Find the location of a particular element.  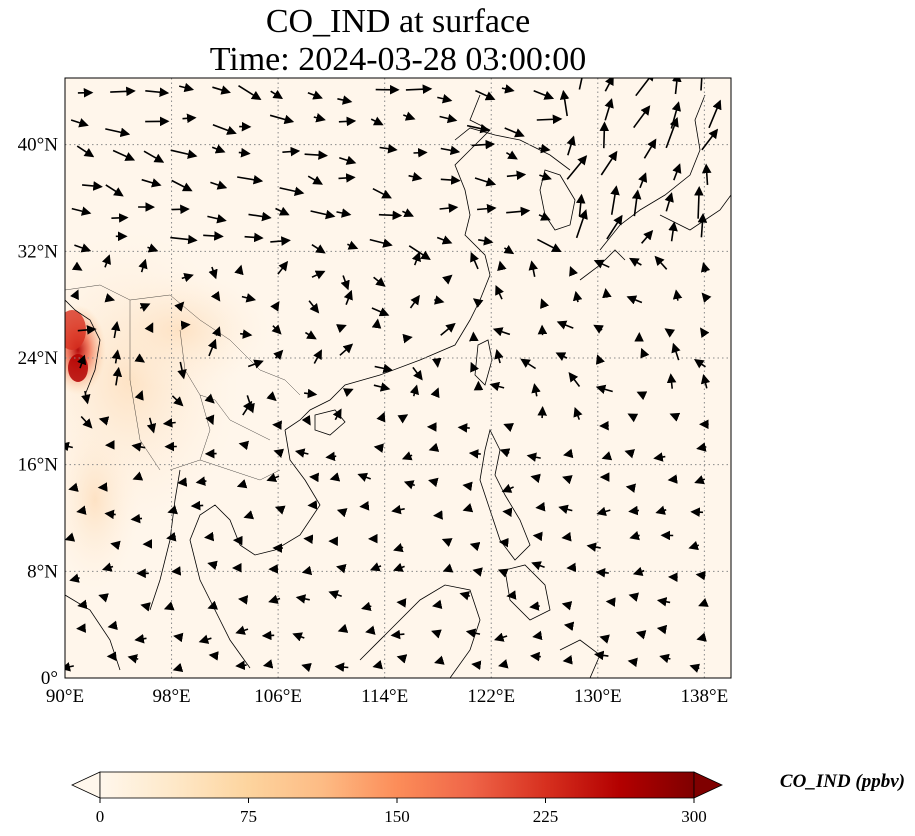

y-axis: 0° 8°N 16°N 24°N 32°N 40°N is located at coordinates (38, 412).